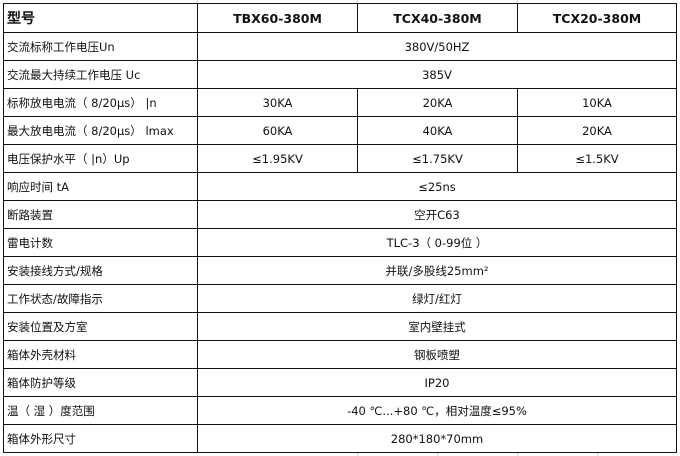 The image size is (680, 456). What do you see at coordinates (437, 410) in the screenshot?
I see `row-value: -40 ℃...+80 ℃，相对温度≤95%` at bounding box center [437, 410].